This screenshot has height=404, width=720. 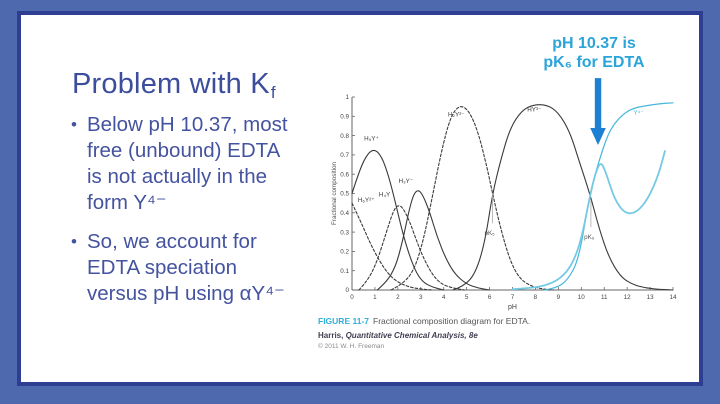 What do you see at coordinates (344, 213) in the screenshot?
I see `y-tick-label: 0.4` at bounding box center [344, 213].